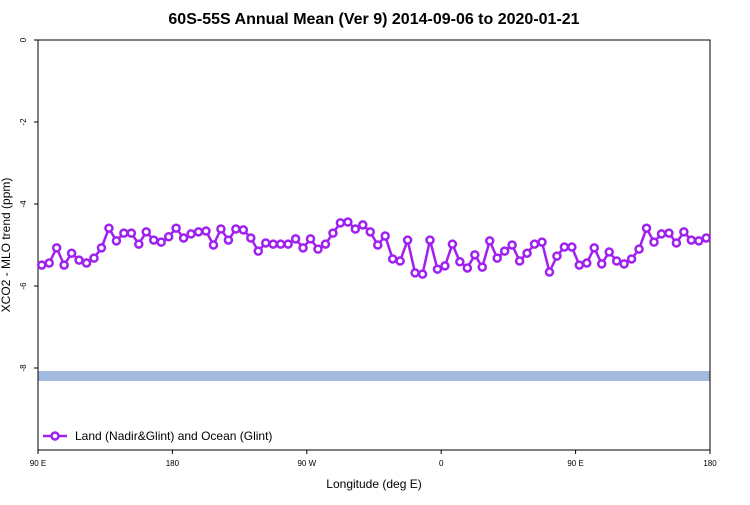  Describe the element at coordinates (23, 368) in the screenshot. I see `y-tick-label: -8` at that location.